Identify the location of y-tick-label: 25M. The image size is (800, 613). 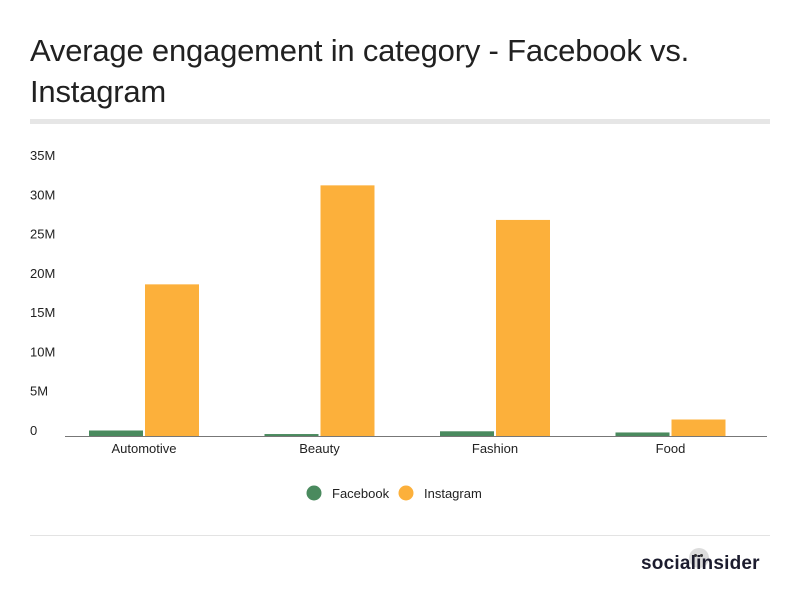
(42, 234).